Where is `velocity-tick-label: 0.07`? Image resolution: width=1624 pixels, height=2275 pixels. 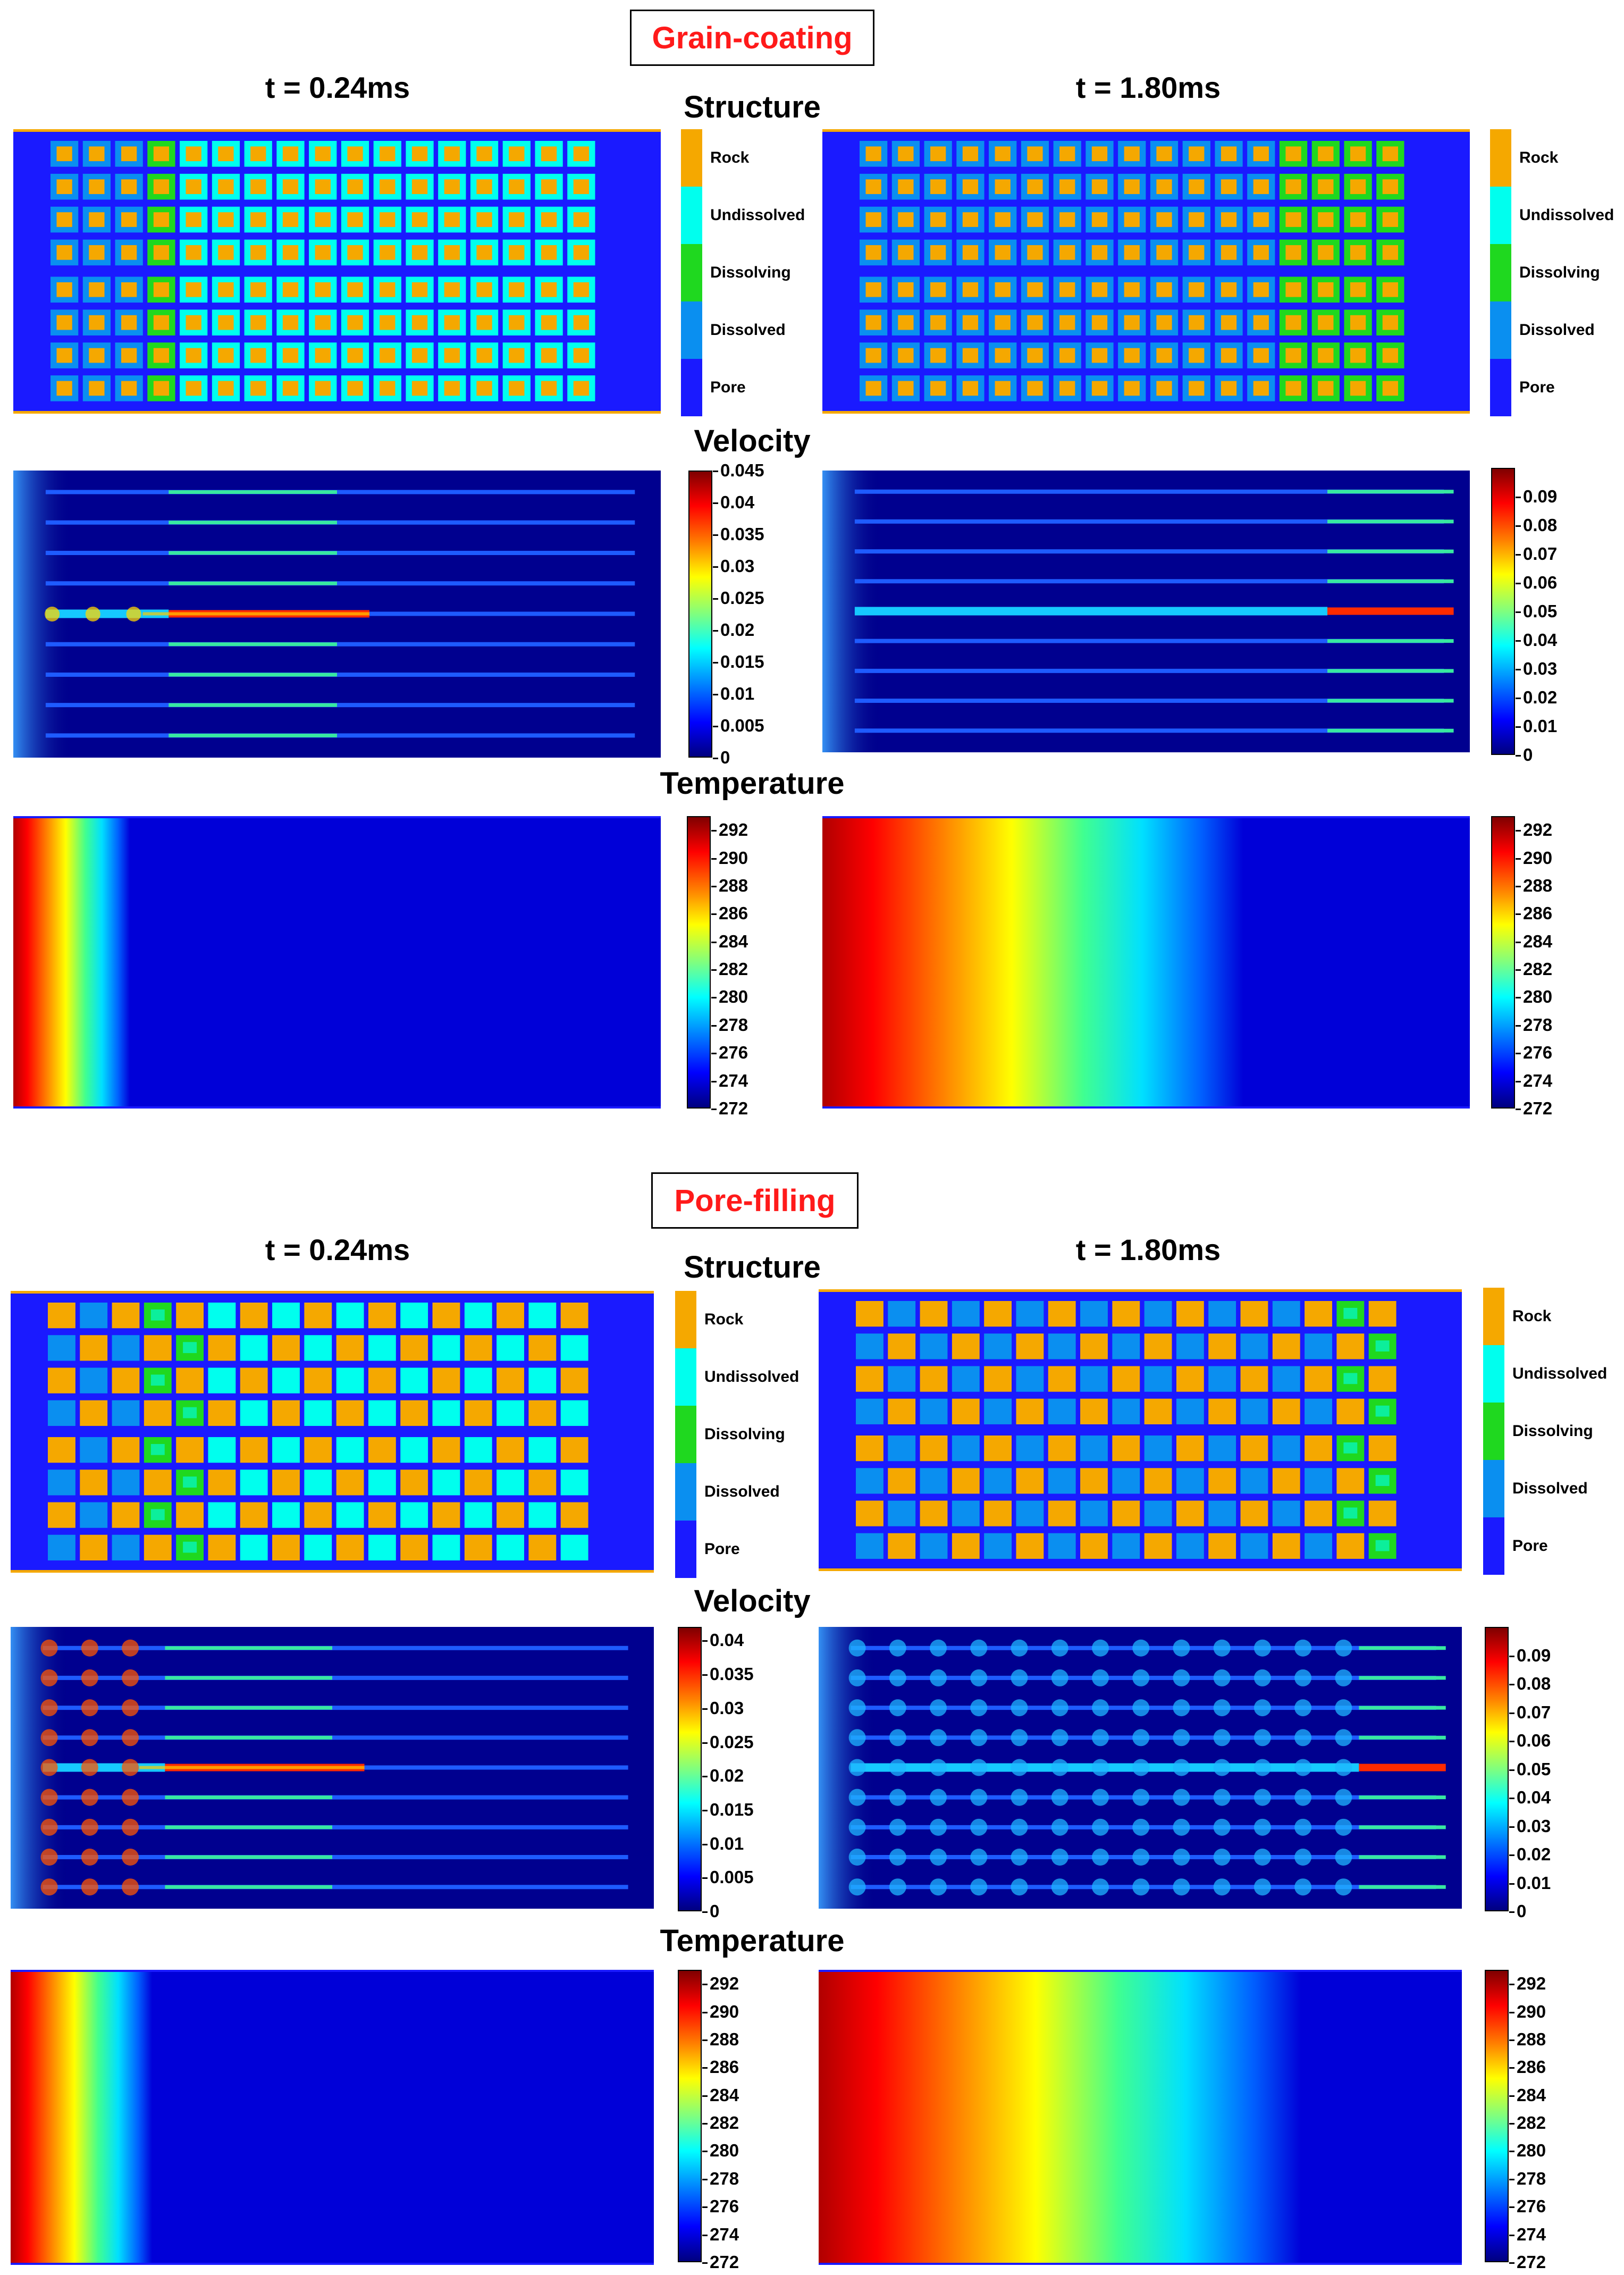 velocity-tick-label: 0.07 is located at coordinates (1536, 554).